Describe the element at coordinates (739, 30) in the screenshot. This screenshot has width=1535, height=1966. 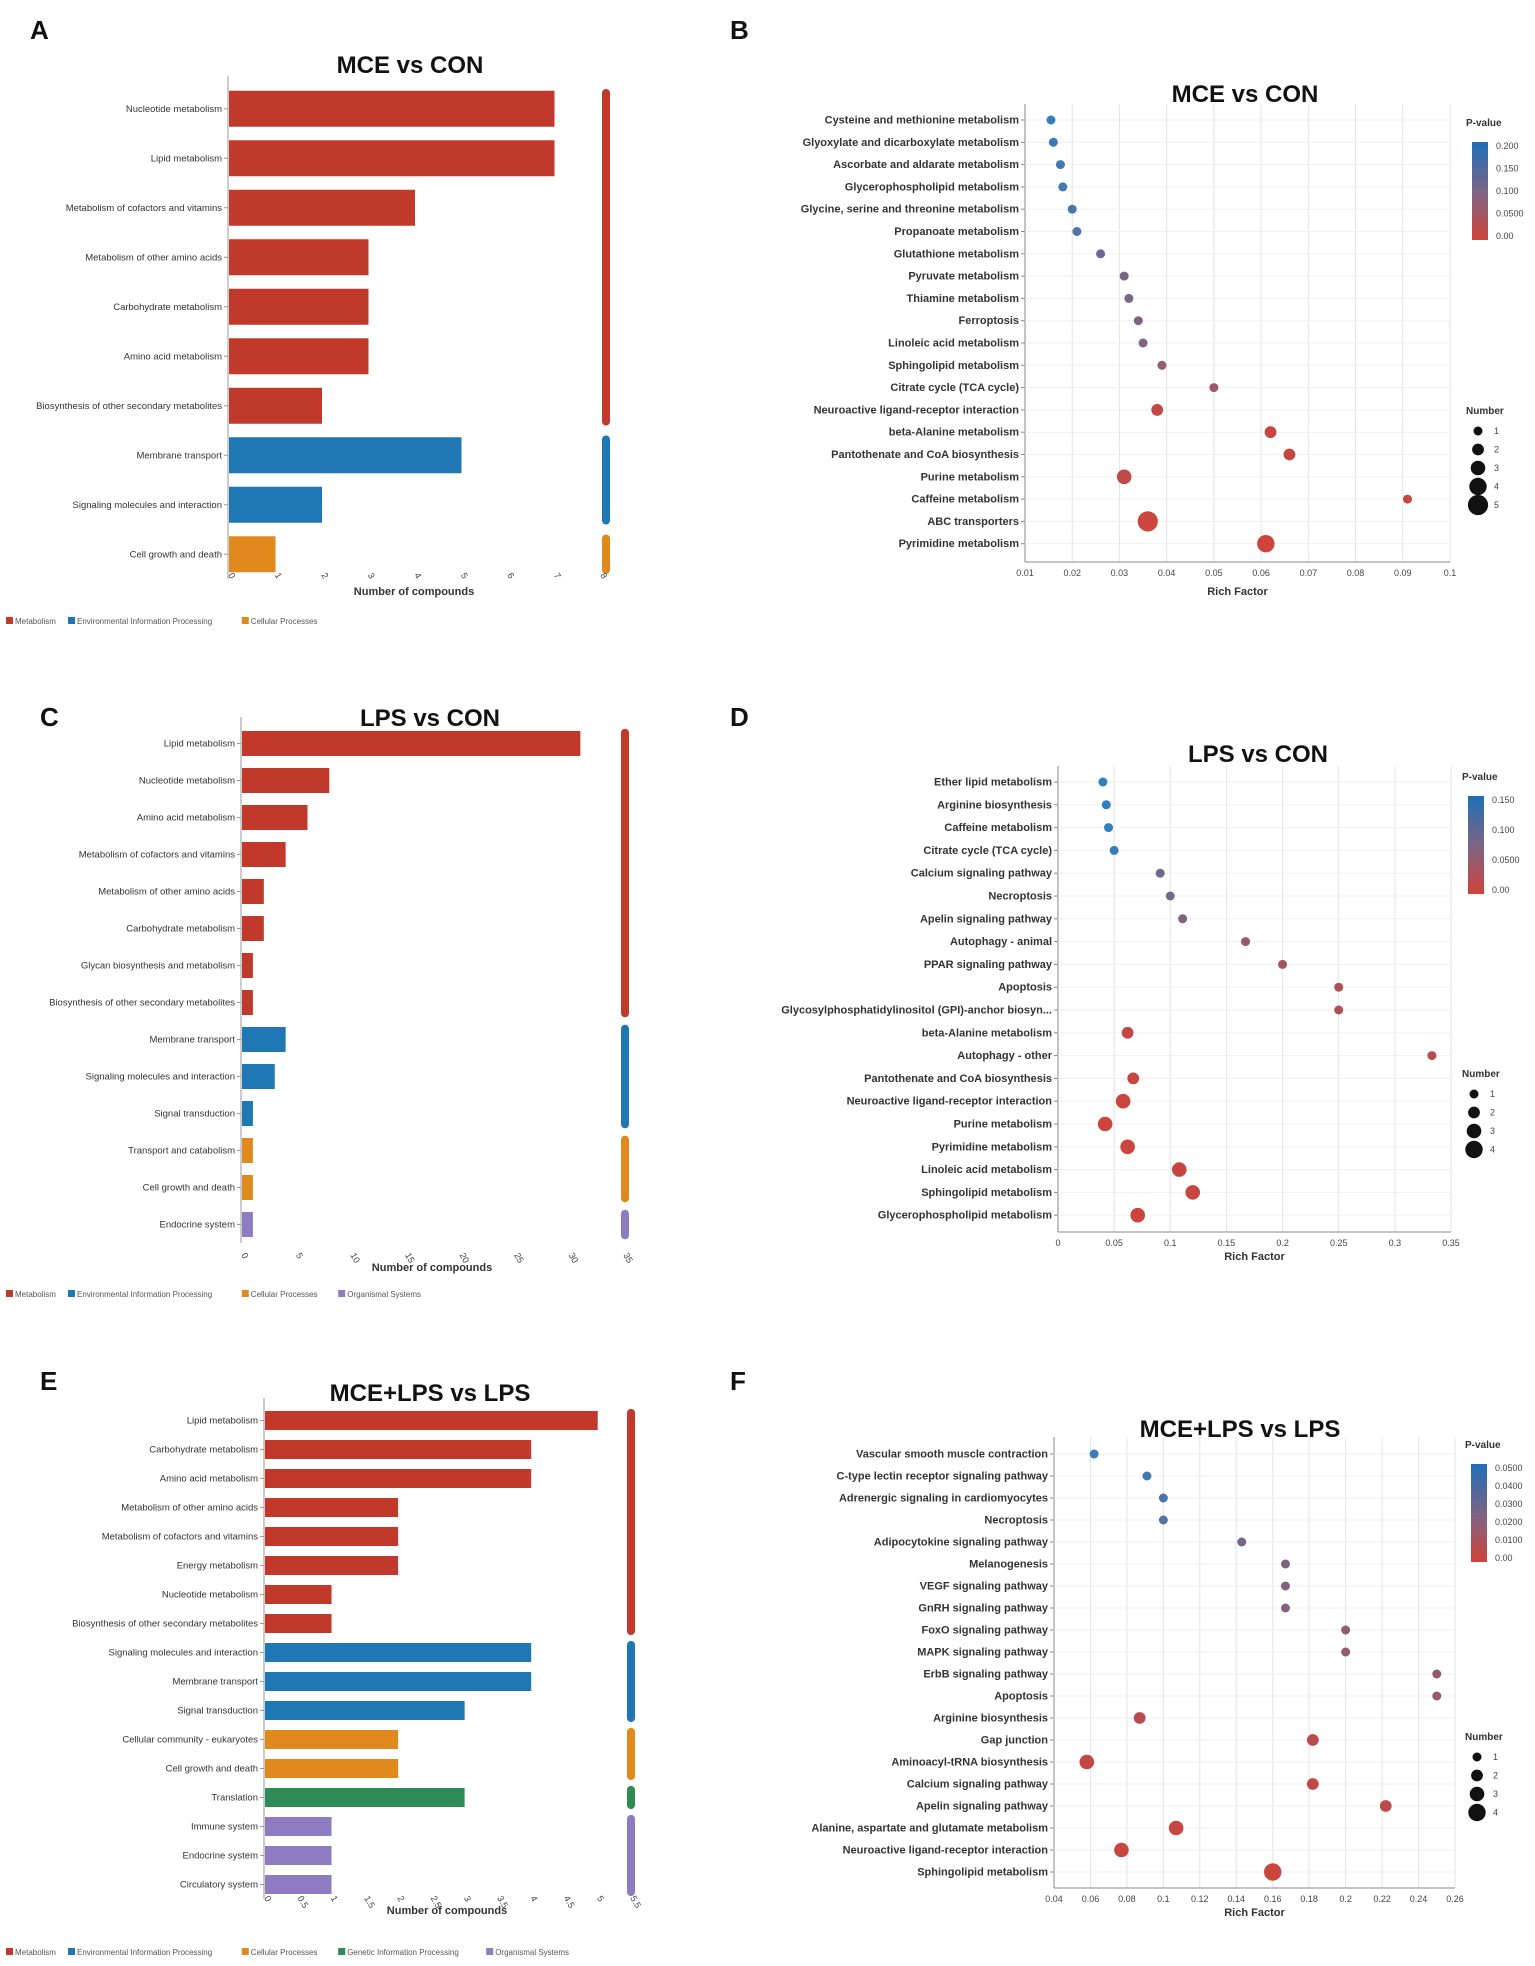
I see `panel-label: B` at that location.